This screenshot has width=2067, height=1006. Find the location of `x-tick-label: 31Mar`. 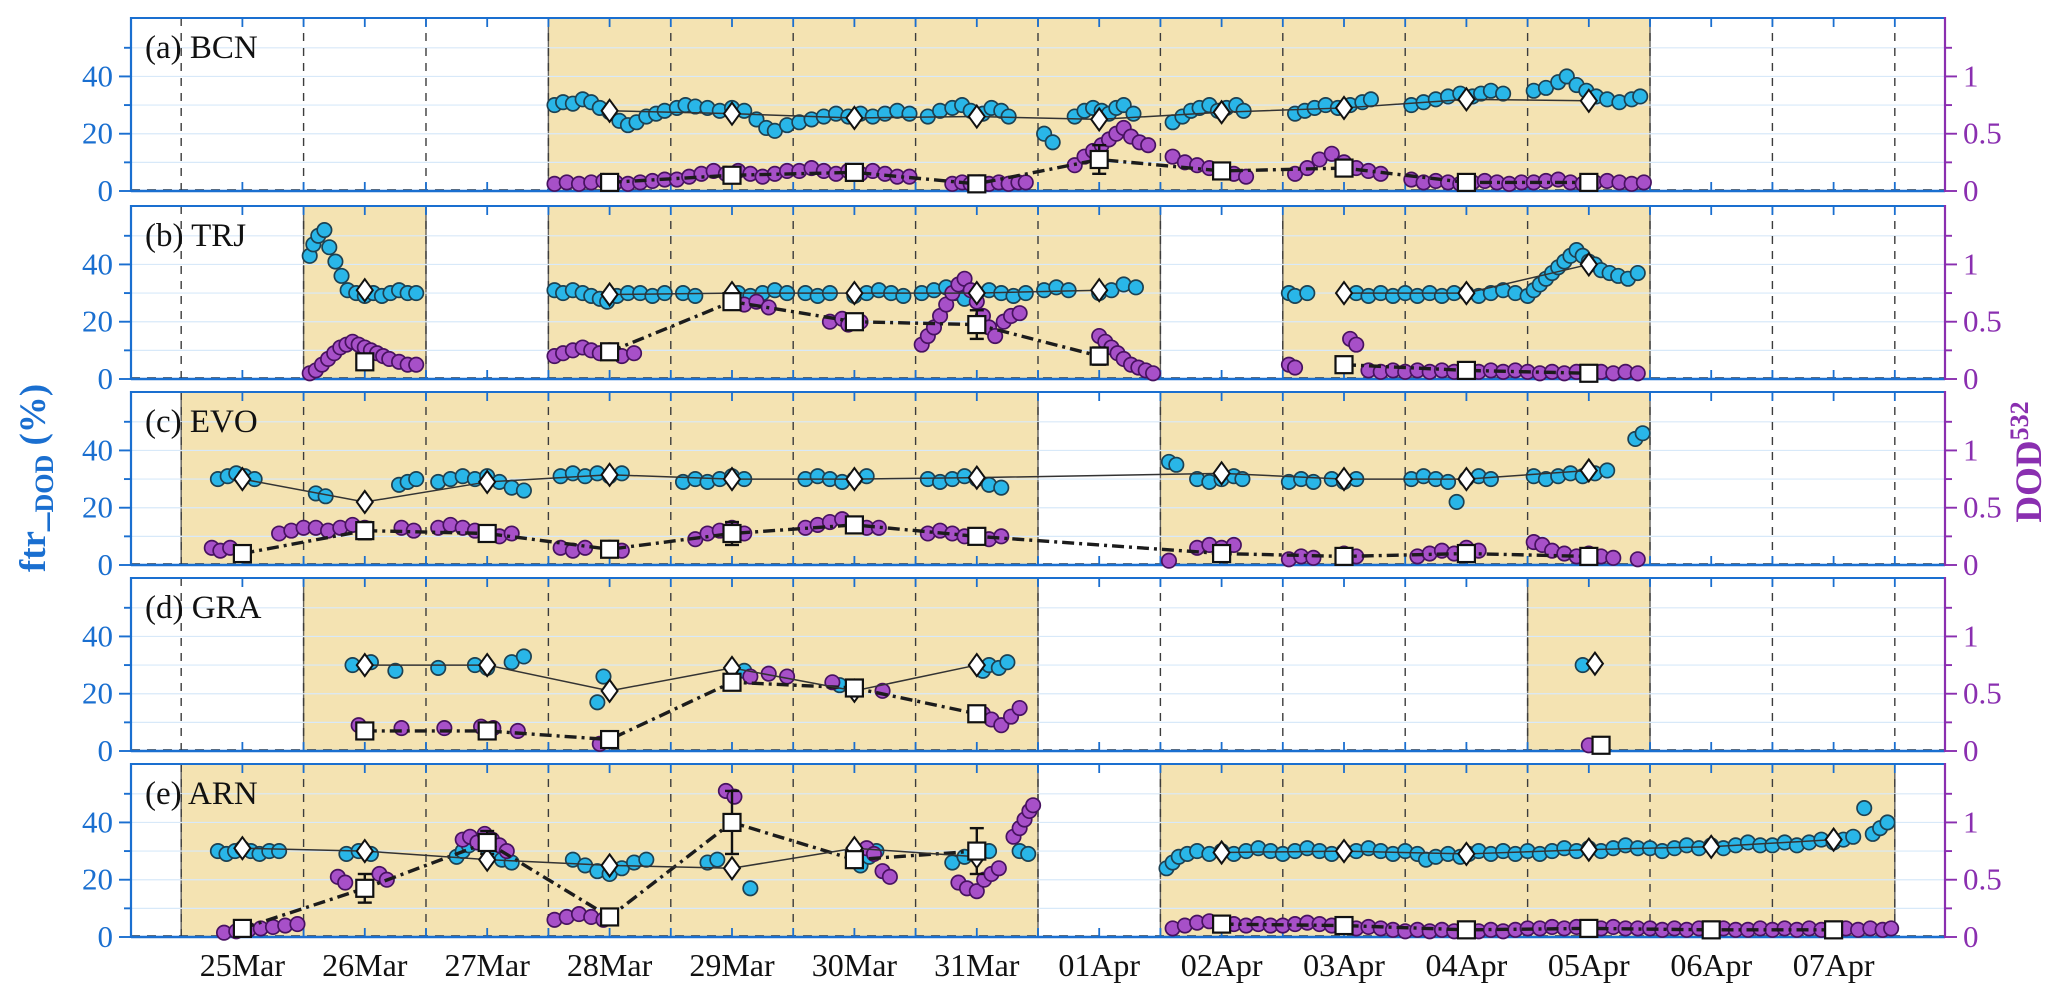

x-tick-label: 31Mar is located at coordinates (977, 965).